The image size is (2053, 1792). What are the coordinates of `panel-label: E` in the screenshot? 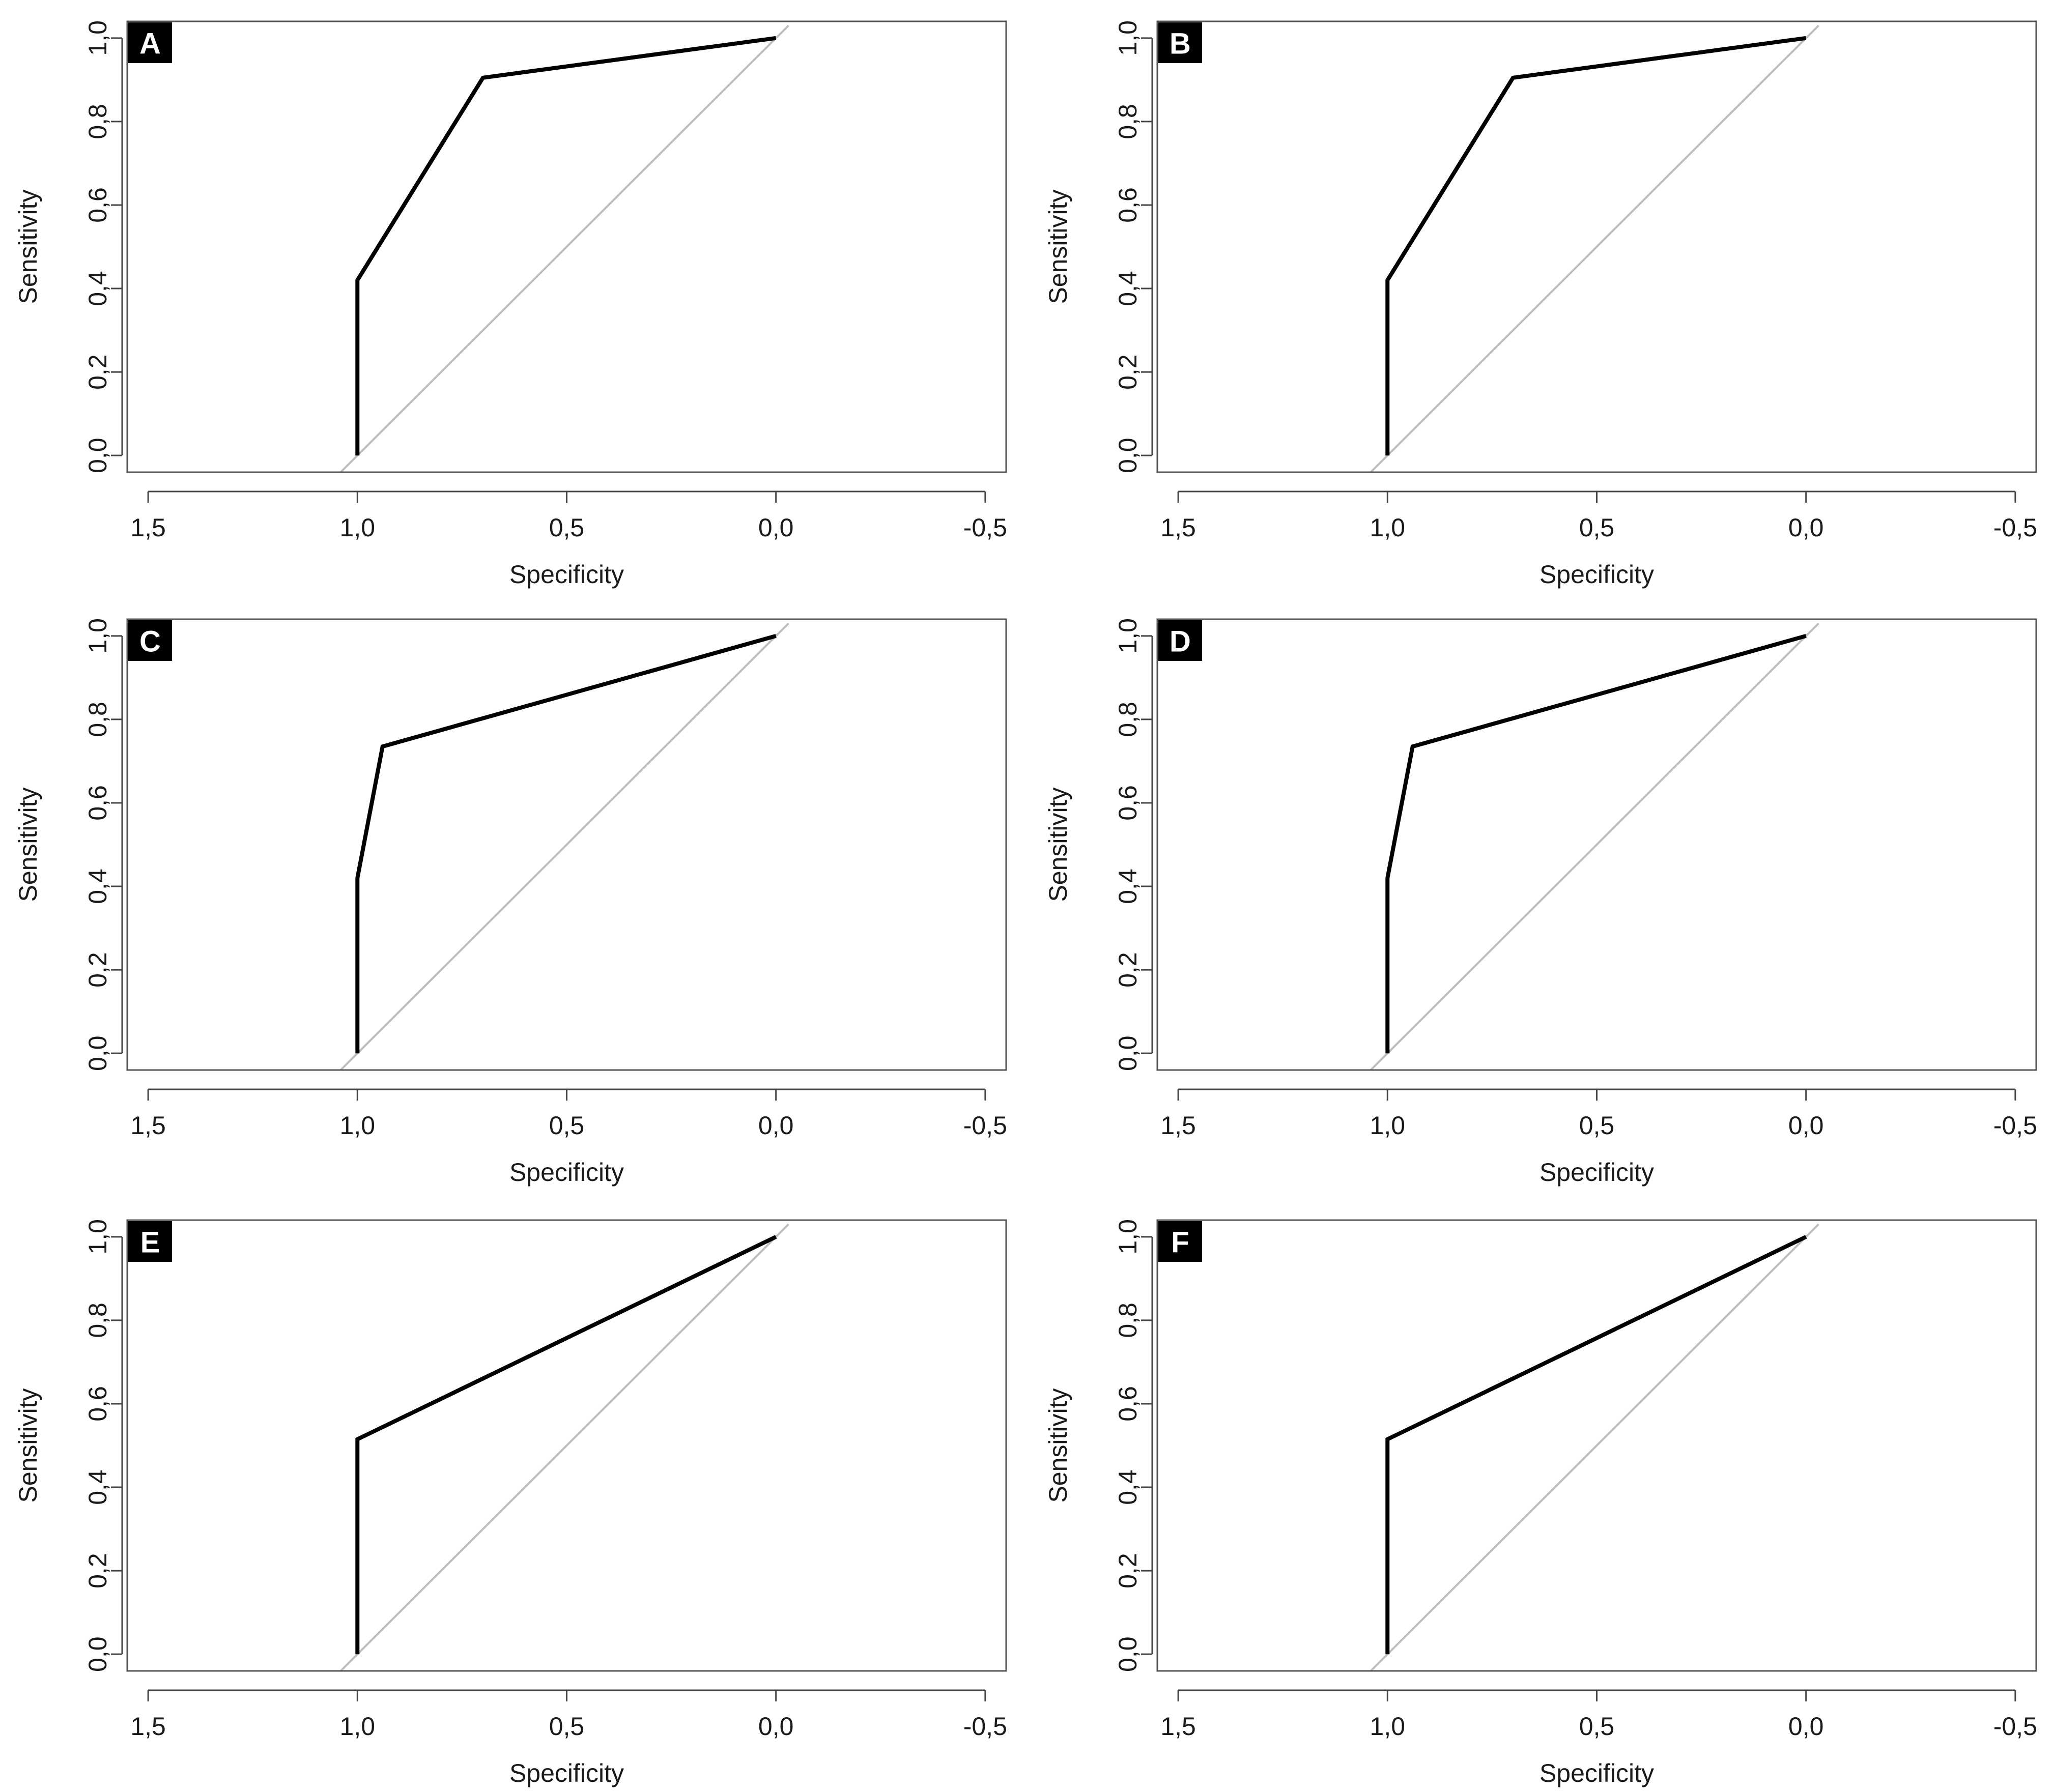 It's located at (150, 1242).